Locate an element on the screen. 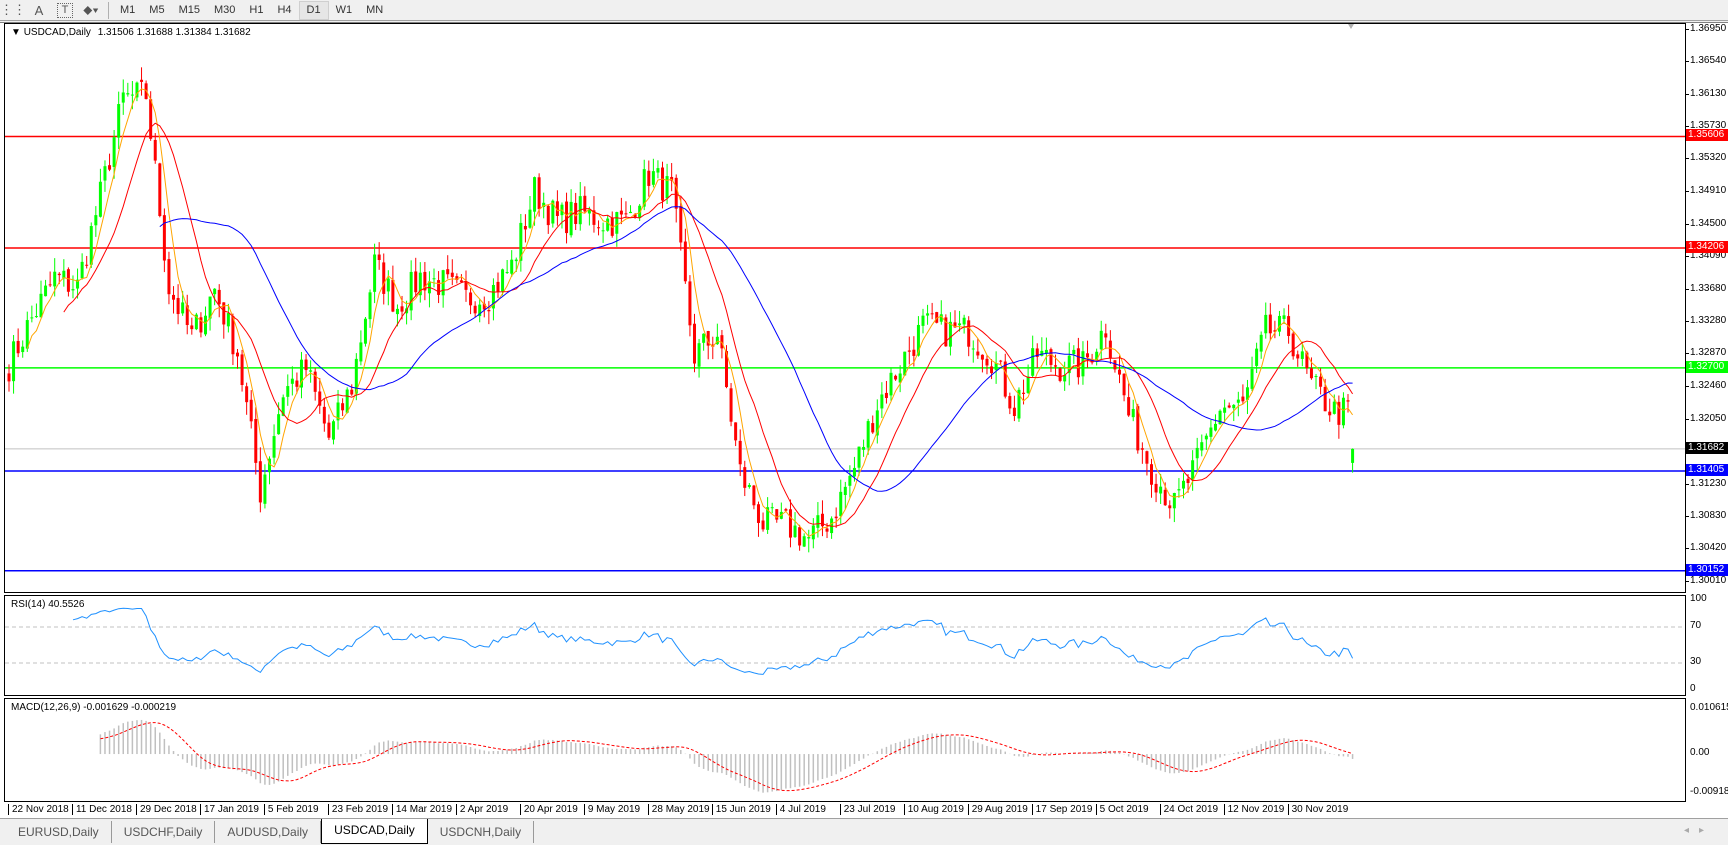 This screenshot has width=1728, height=845. level-price-tag: 1.34206 is located at coordinates (1707, 246).